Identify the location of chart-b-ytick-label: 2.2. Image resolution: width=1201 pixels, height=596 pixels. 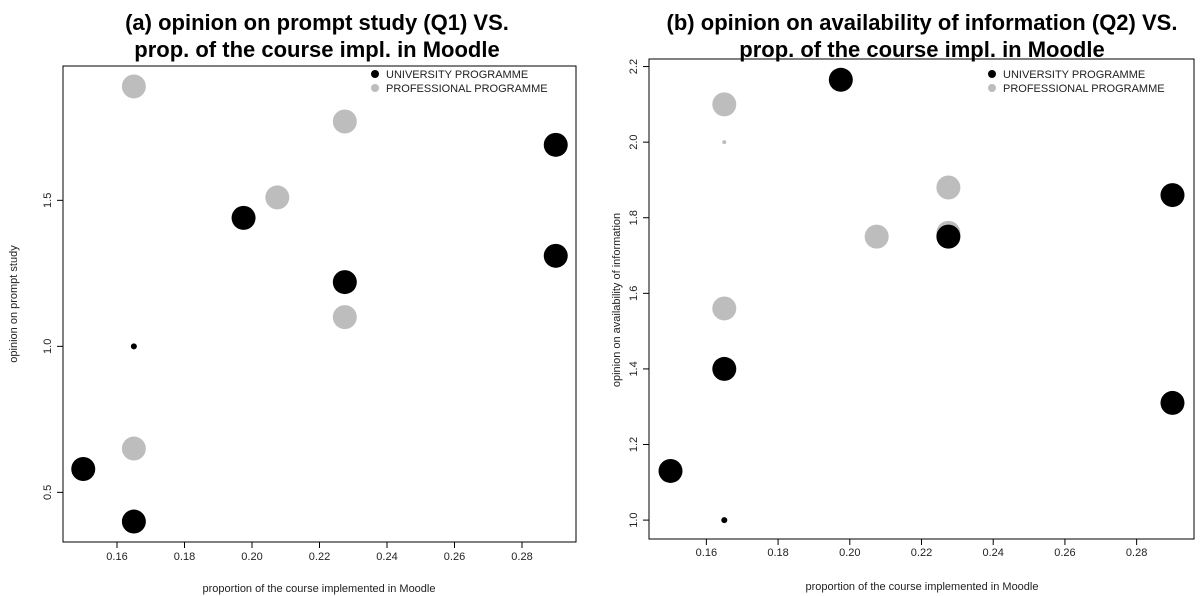
(634, 66).